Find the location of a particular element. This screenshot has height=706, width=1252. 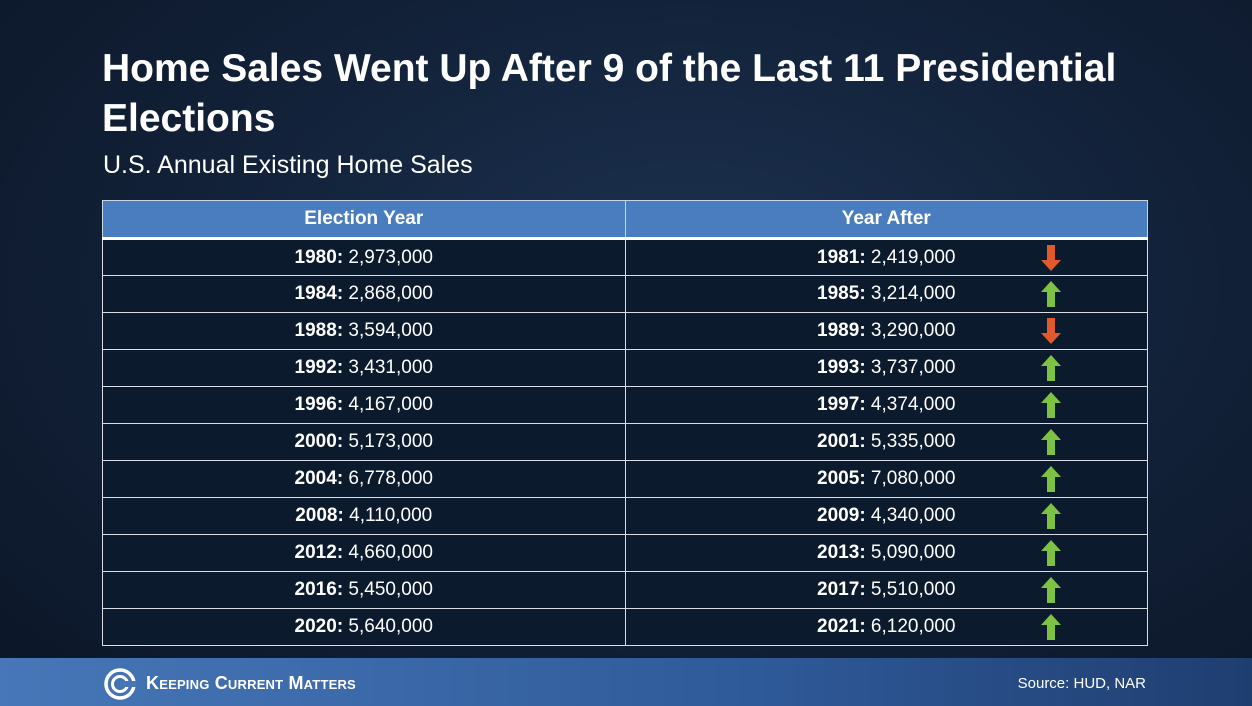

table-row: 1980: 2,973,000 1981: 2,419,000 is located at coordinates (625, 256).